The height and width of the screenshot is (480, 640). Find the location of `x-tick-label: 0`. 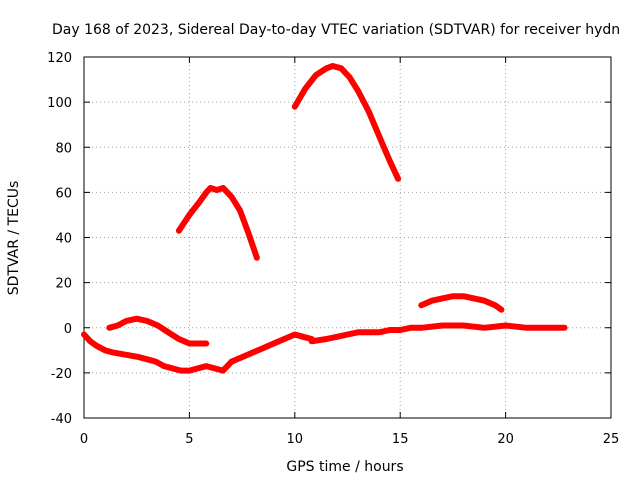

x-tick-label: 0 is located at coordinates (84, 439).